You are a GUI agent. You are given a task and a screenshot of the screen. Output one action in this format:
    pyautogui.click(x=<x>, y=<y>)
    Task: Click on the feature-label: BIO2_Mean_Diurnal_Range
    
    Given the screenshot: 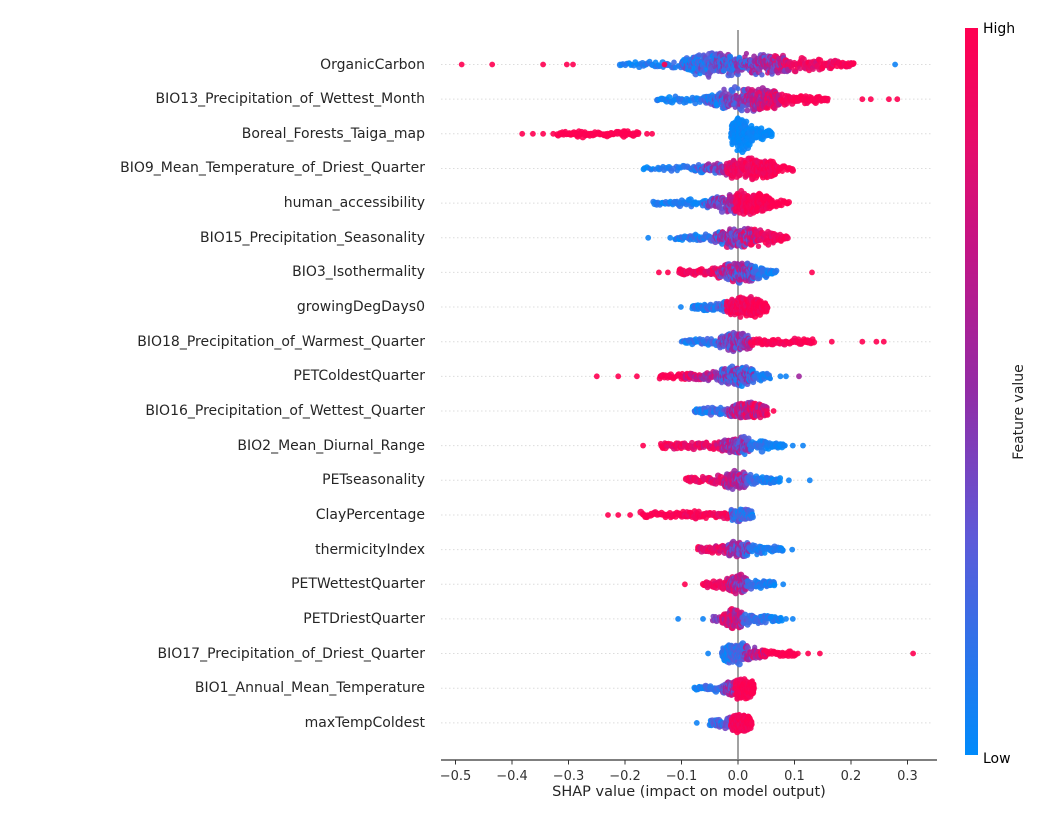 What is the action you would take?
    pyautogui.click(x=331, y=445)
    